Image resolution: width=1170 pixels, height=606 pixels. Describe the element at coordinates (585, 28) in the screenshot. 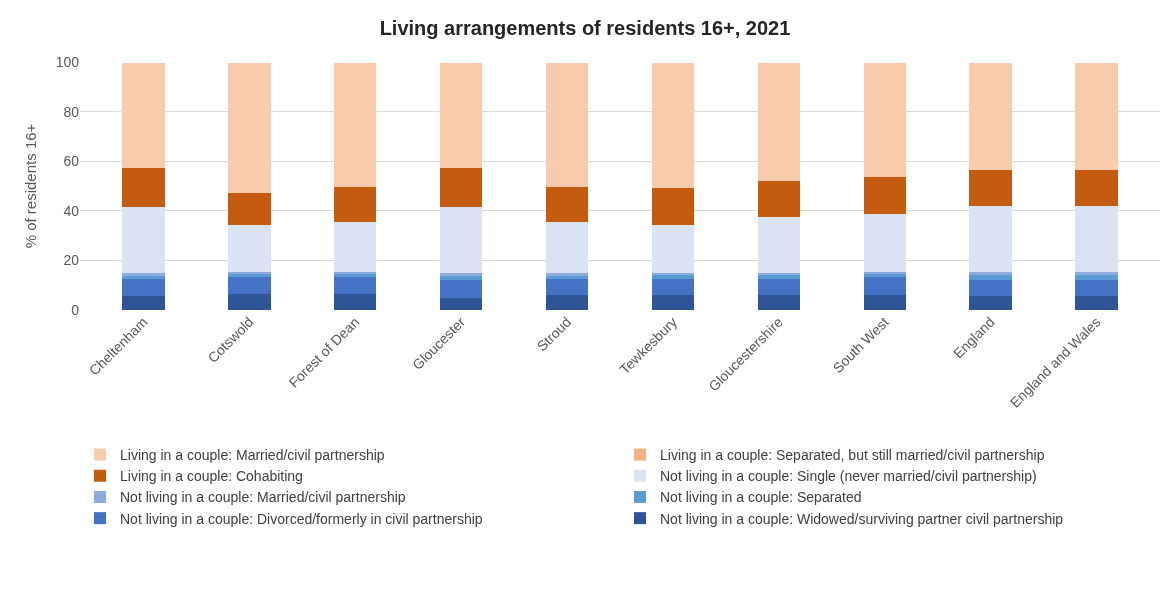

I see `chart-title: Living arrangements of residents 16+, 2021` at that location.